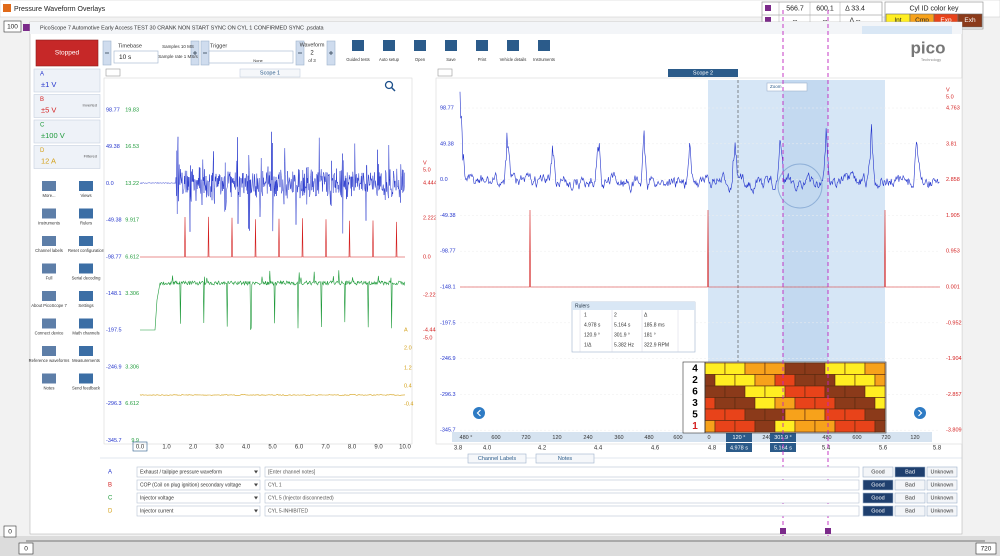 The height and width of the screenshot is (556, 1000). I want to click on toolbar-button: Open, so click(420, 59).